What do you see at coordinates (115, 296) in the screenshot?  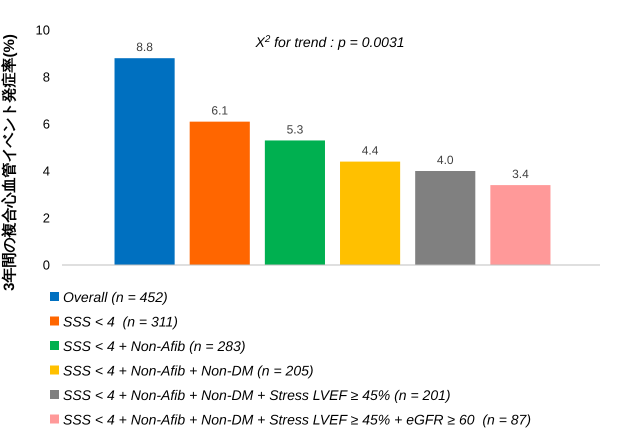 I see `legend-label: Overall (n = 452)` at bounding box center [115, 296].